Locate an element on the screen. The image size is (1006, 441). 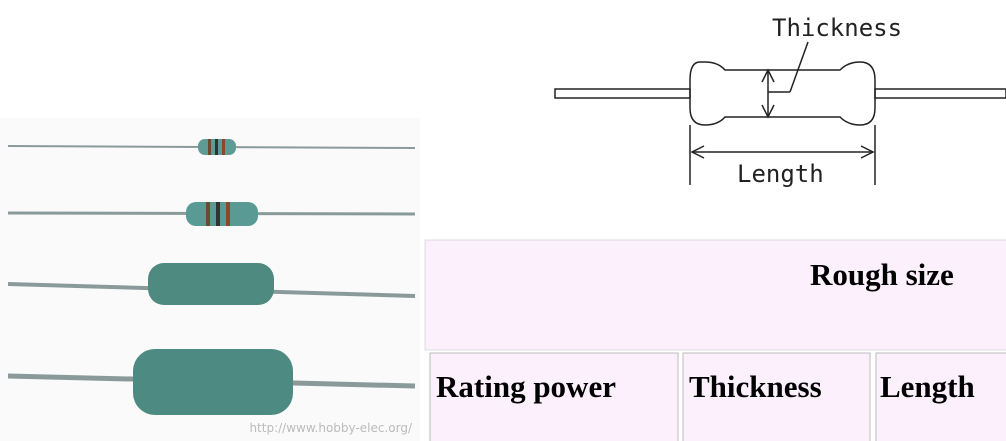
table-title: Rough size is located at coordinates (882, 274).